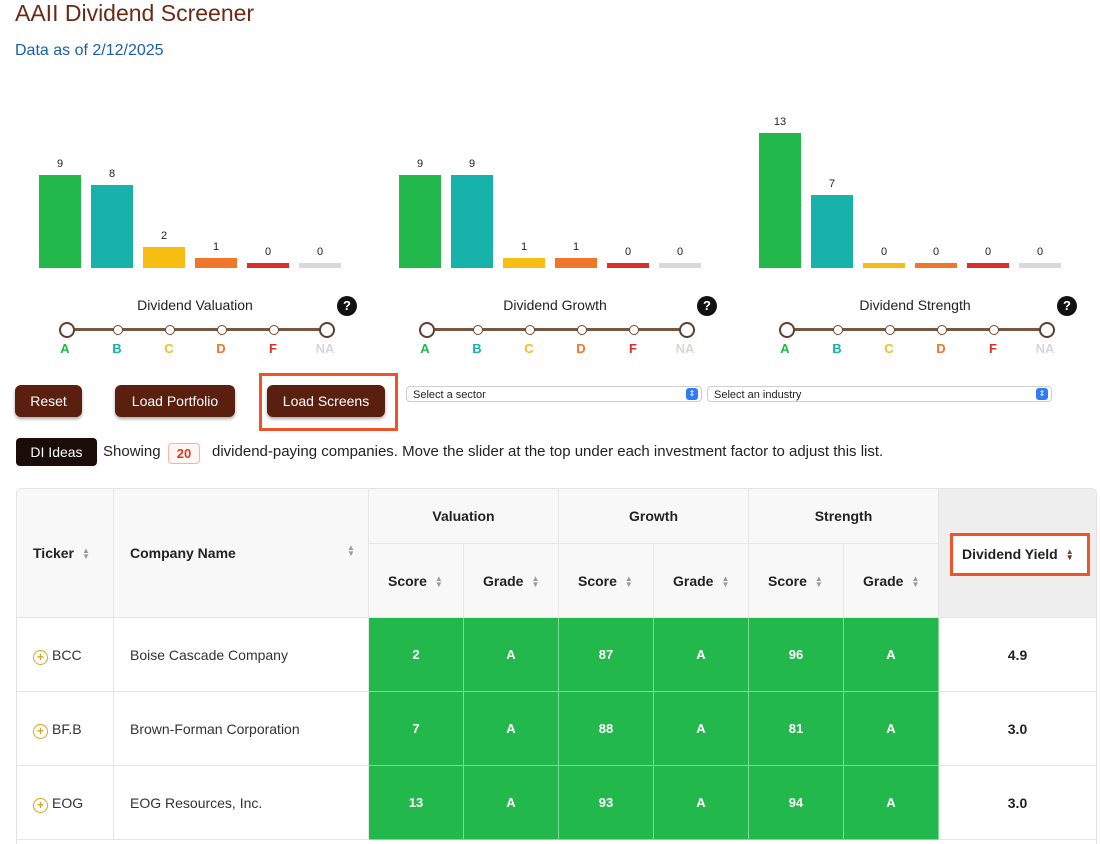 The height and width of the screenshot is (844, 1100). Describe the element at coordinates (89, 50) in the screenshot. I see `data-date: Data as of 2/12/2025` at that location.